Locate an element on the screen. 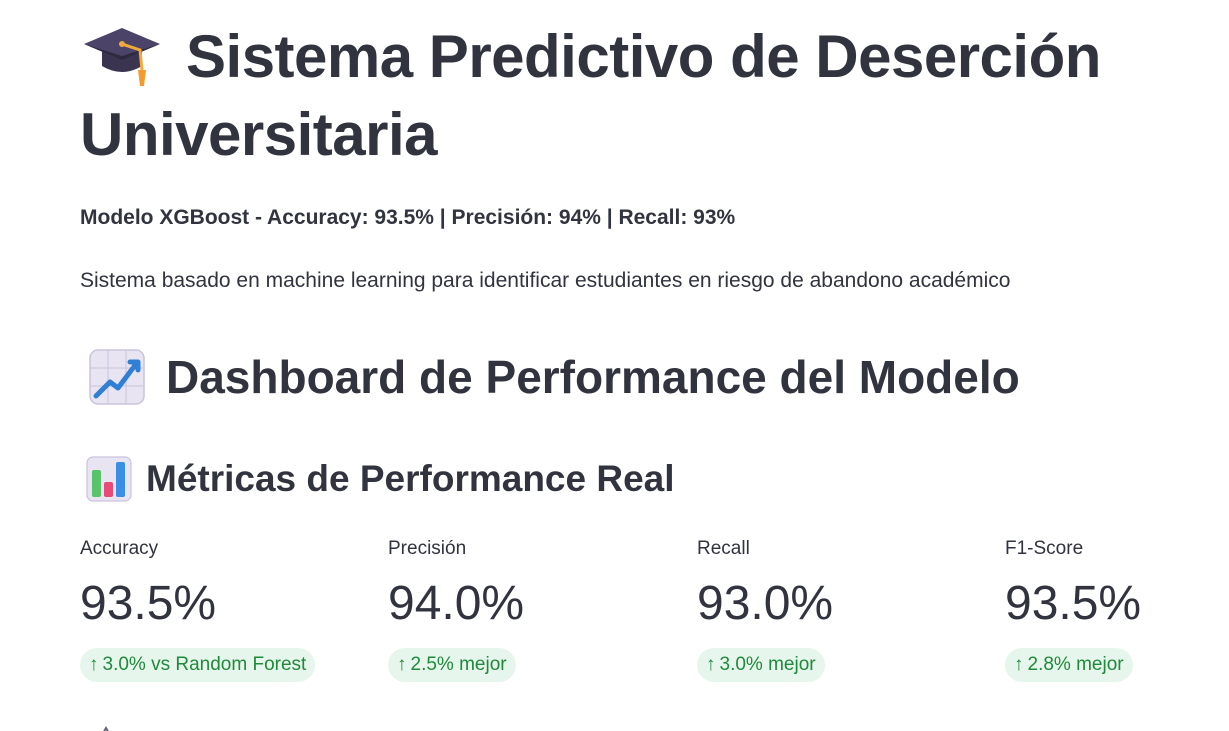 Image resolution: width=1229 pixels, height=731 pixels. metric-label: Precisión is located at coordinates (427, 548).